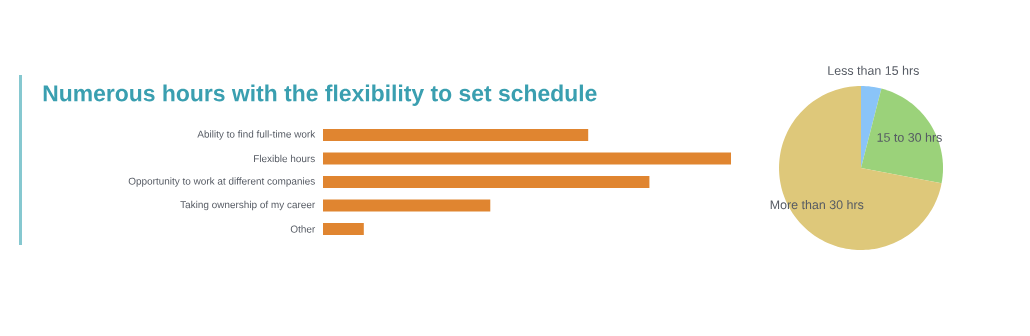  I want to click on slice-label: Less than 15 hrs, so click(873, 70).